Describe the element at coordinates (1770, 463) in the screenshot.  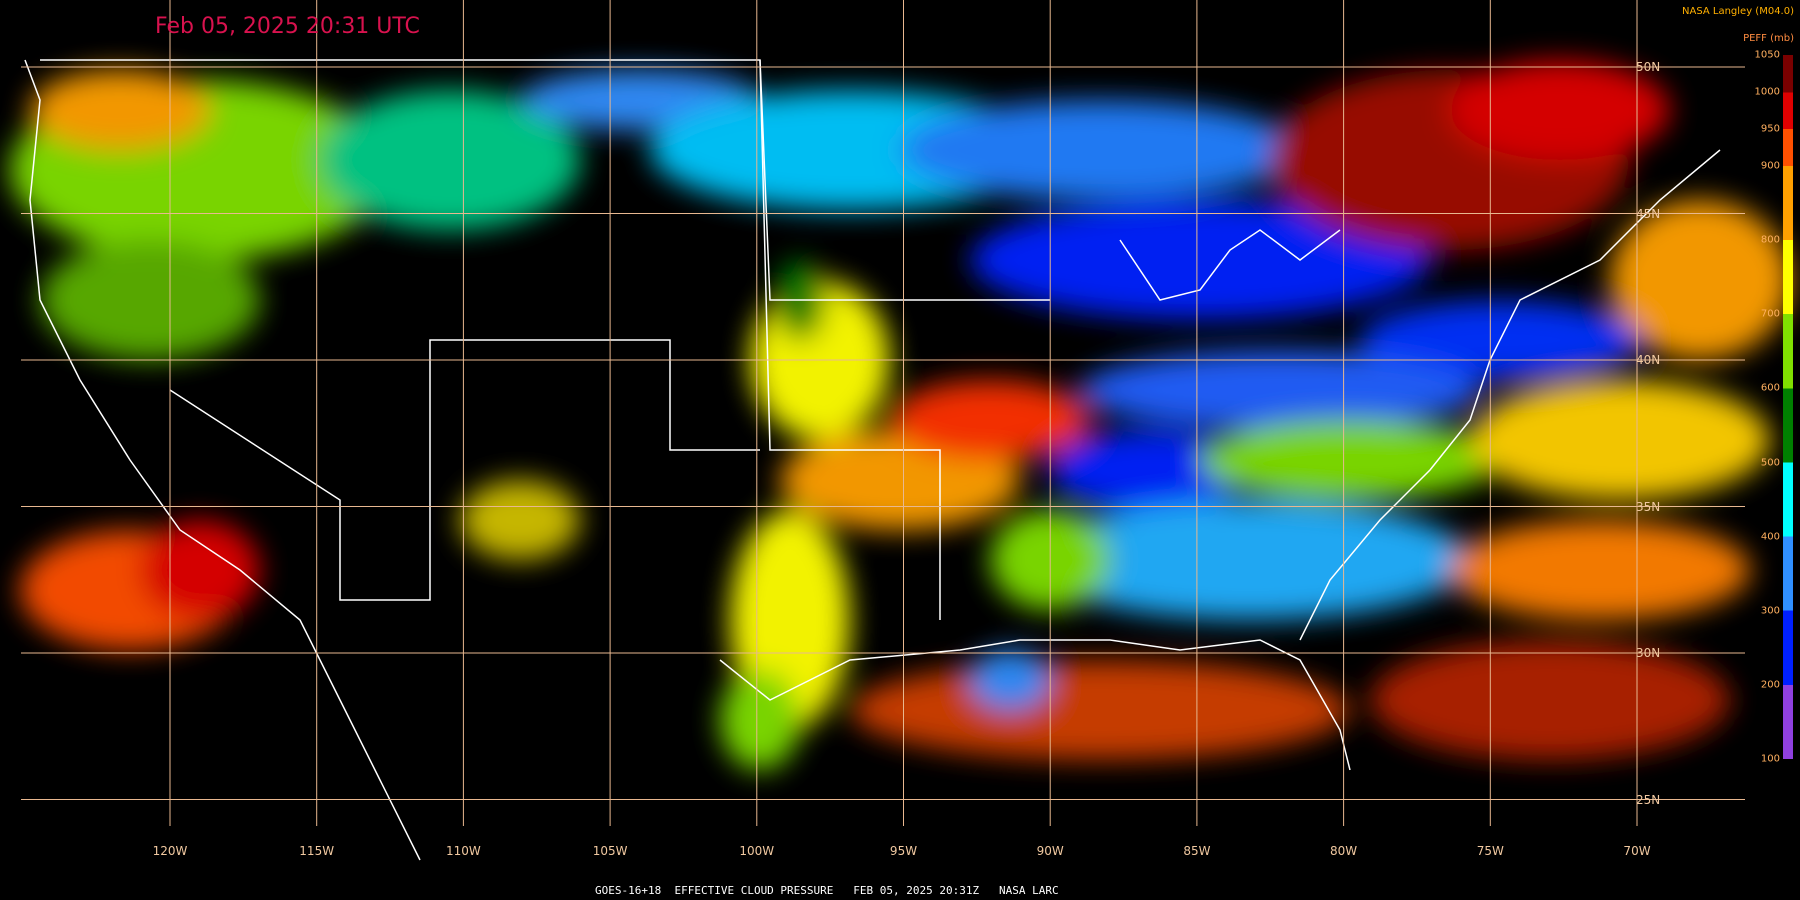
I see `colorbar-tick-label: 500` at that location.